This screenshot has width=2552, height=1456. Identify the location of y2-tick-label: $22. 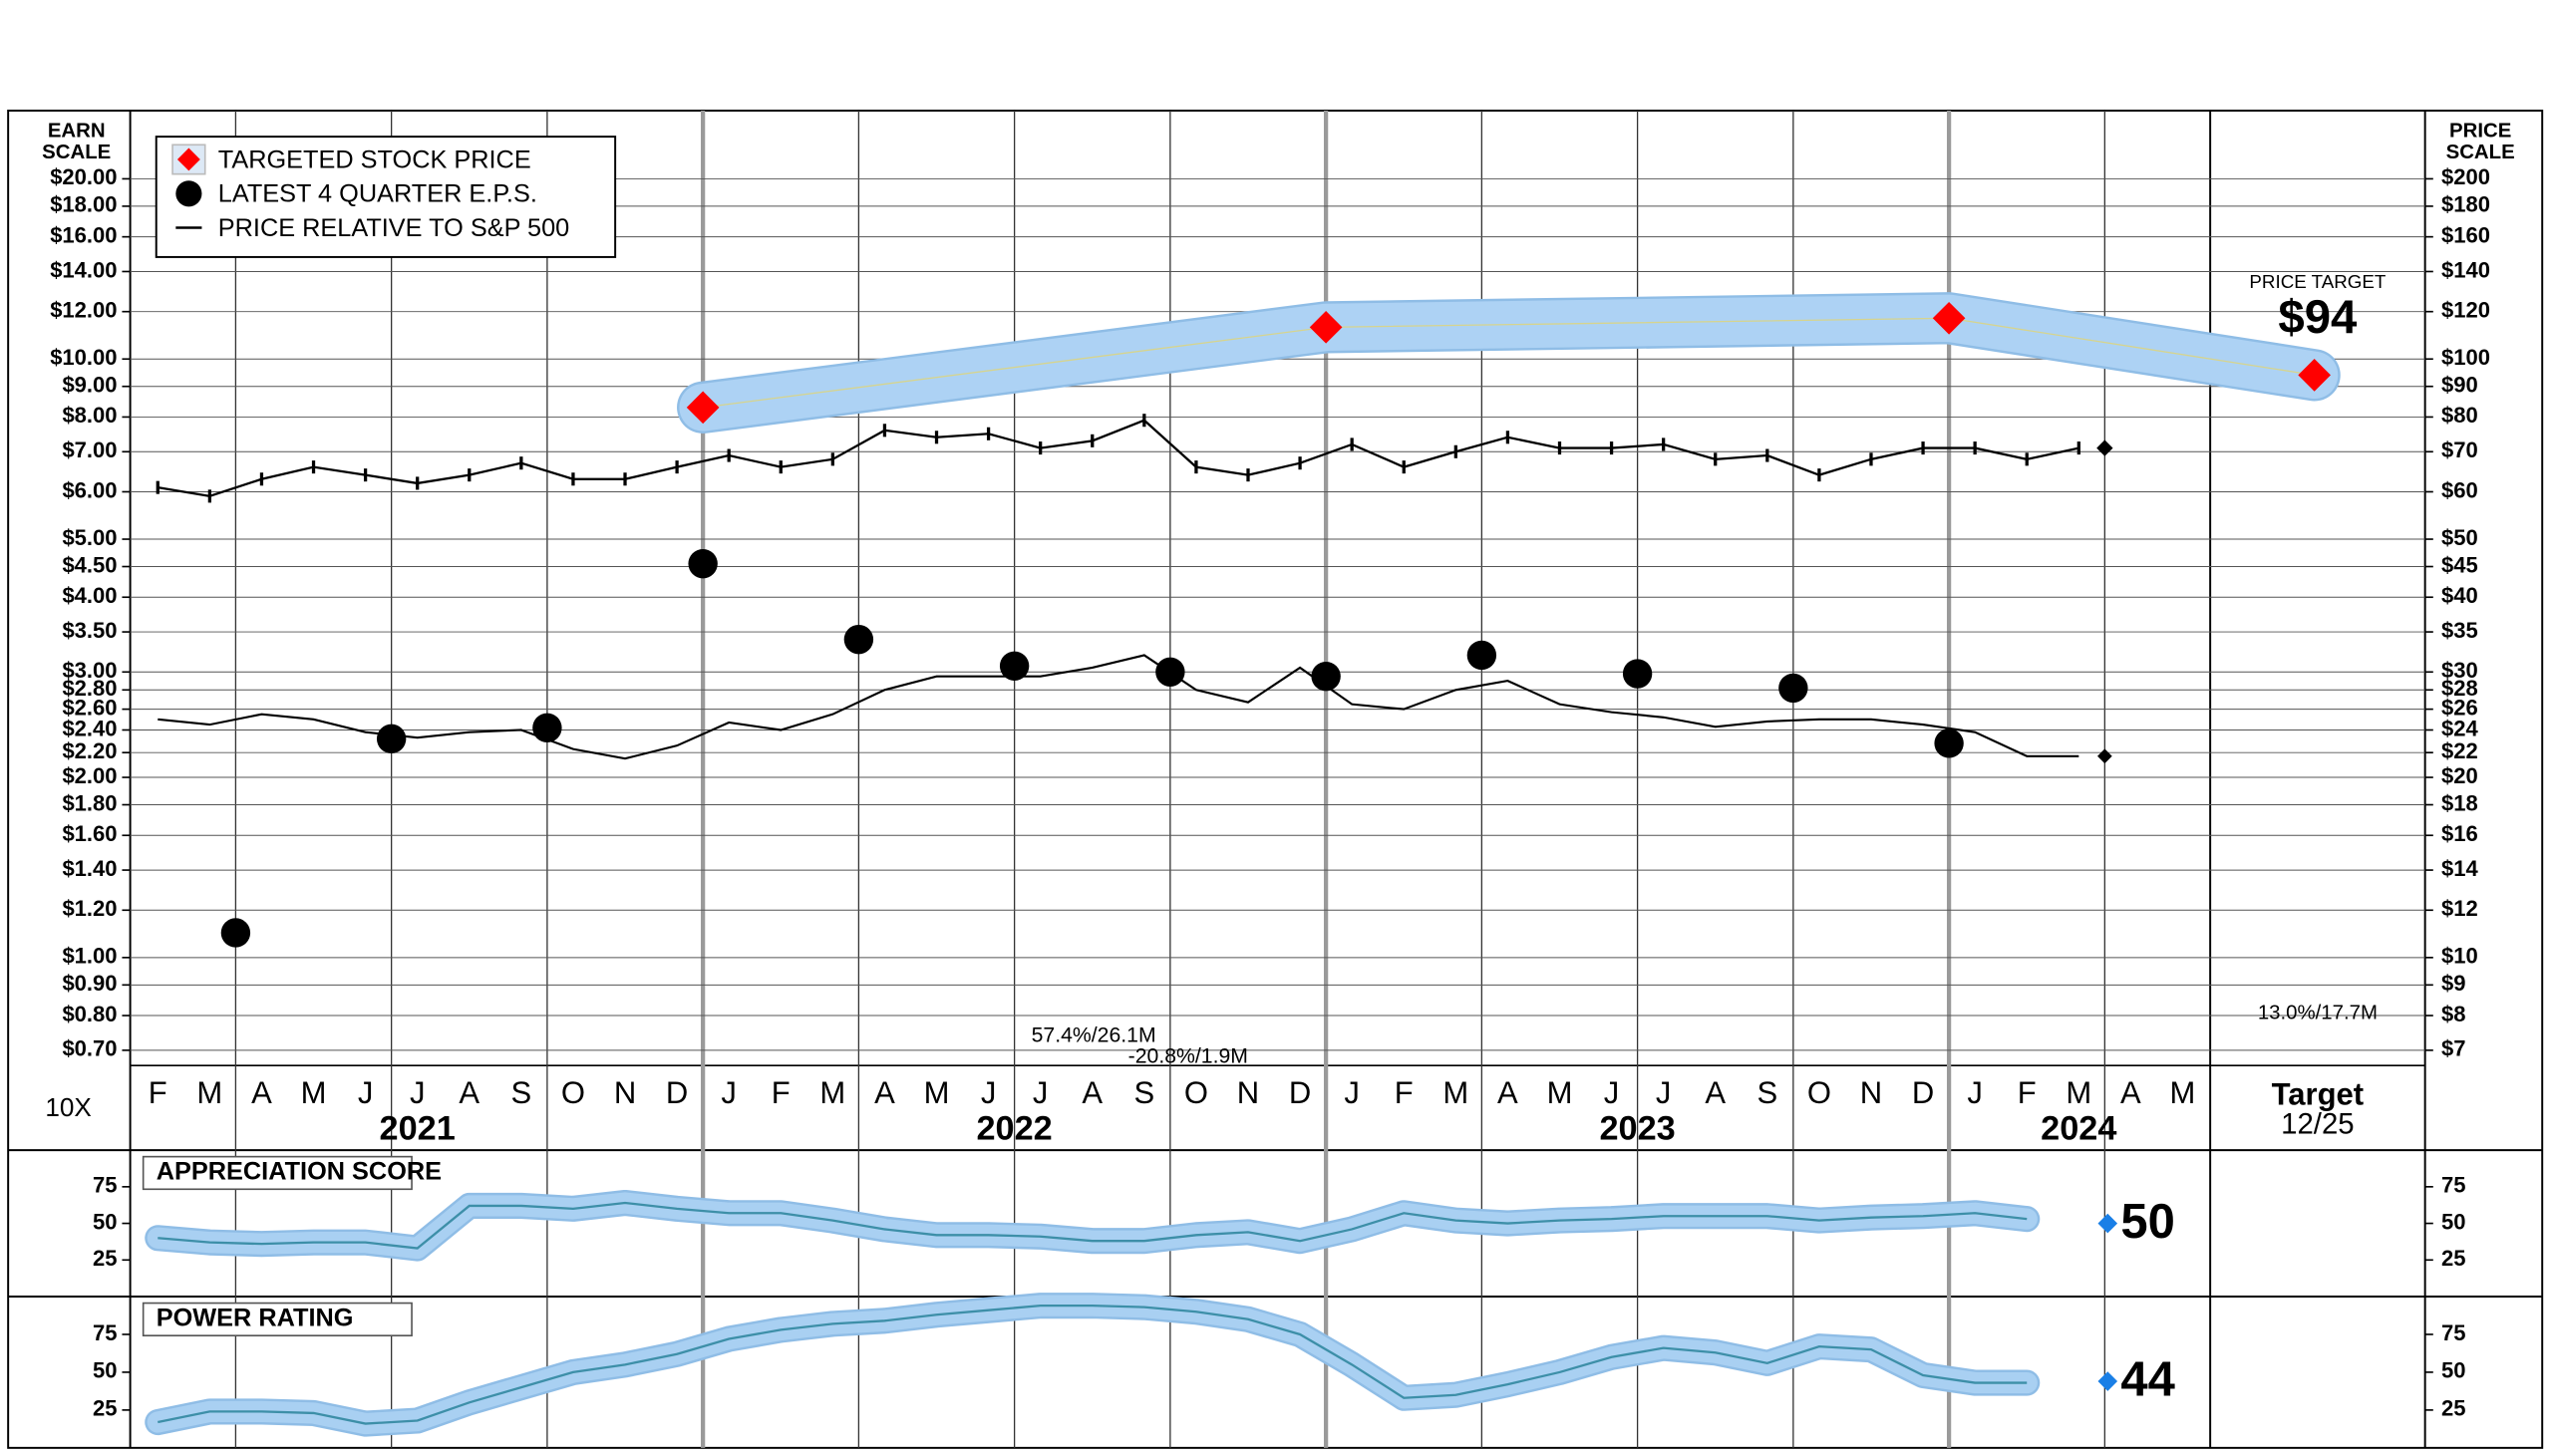
(2459, 750).